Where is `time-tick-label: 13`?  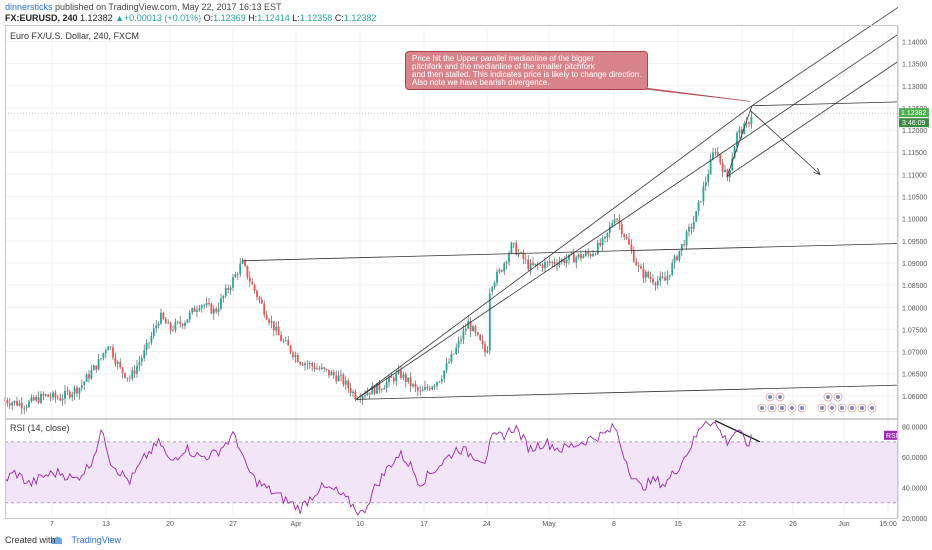 time-tick-label: 13 is located at coordinates (106, 524).